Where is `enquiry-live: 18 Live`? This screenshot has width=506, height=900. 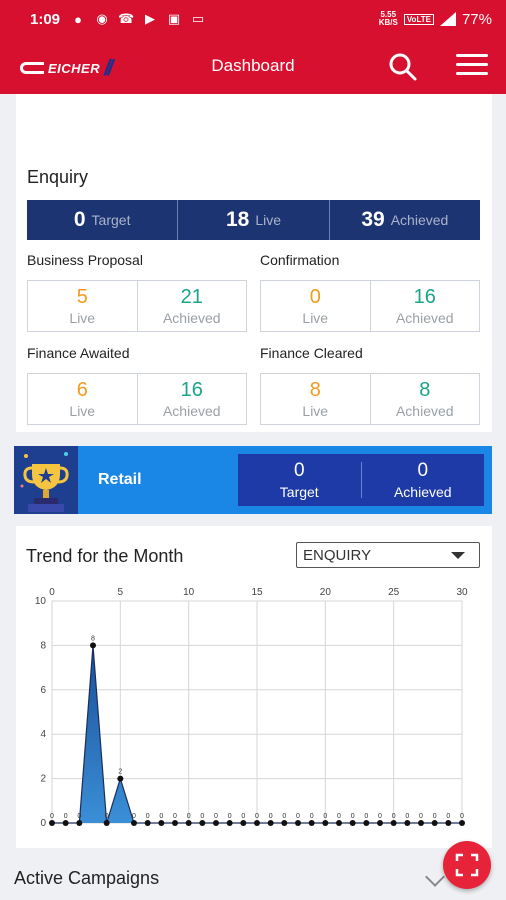
enquiry-live: 18 Live is located at coordinates (254, 220).